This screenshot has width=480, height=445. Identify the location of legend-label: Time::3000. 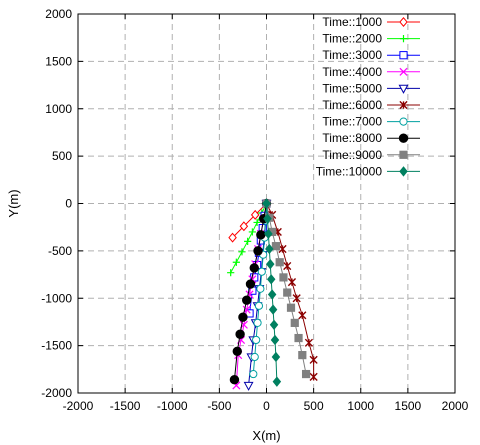
(352, 55).